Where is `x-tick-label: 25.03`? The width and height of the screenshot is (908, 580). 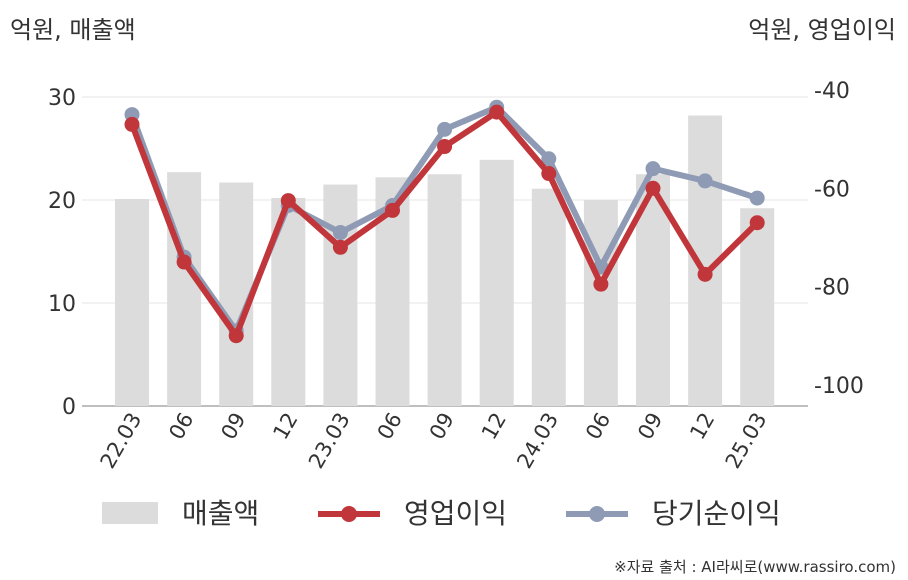 x-tick-label: 25.03 is located at coordinates (746, 441).